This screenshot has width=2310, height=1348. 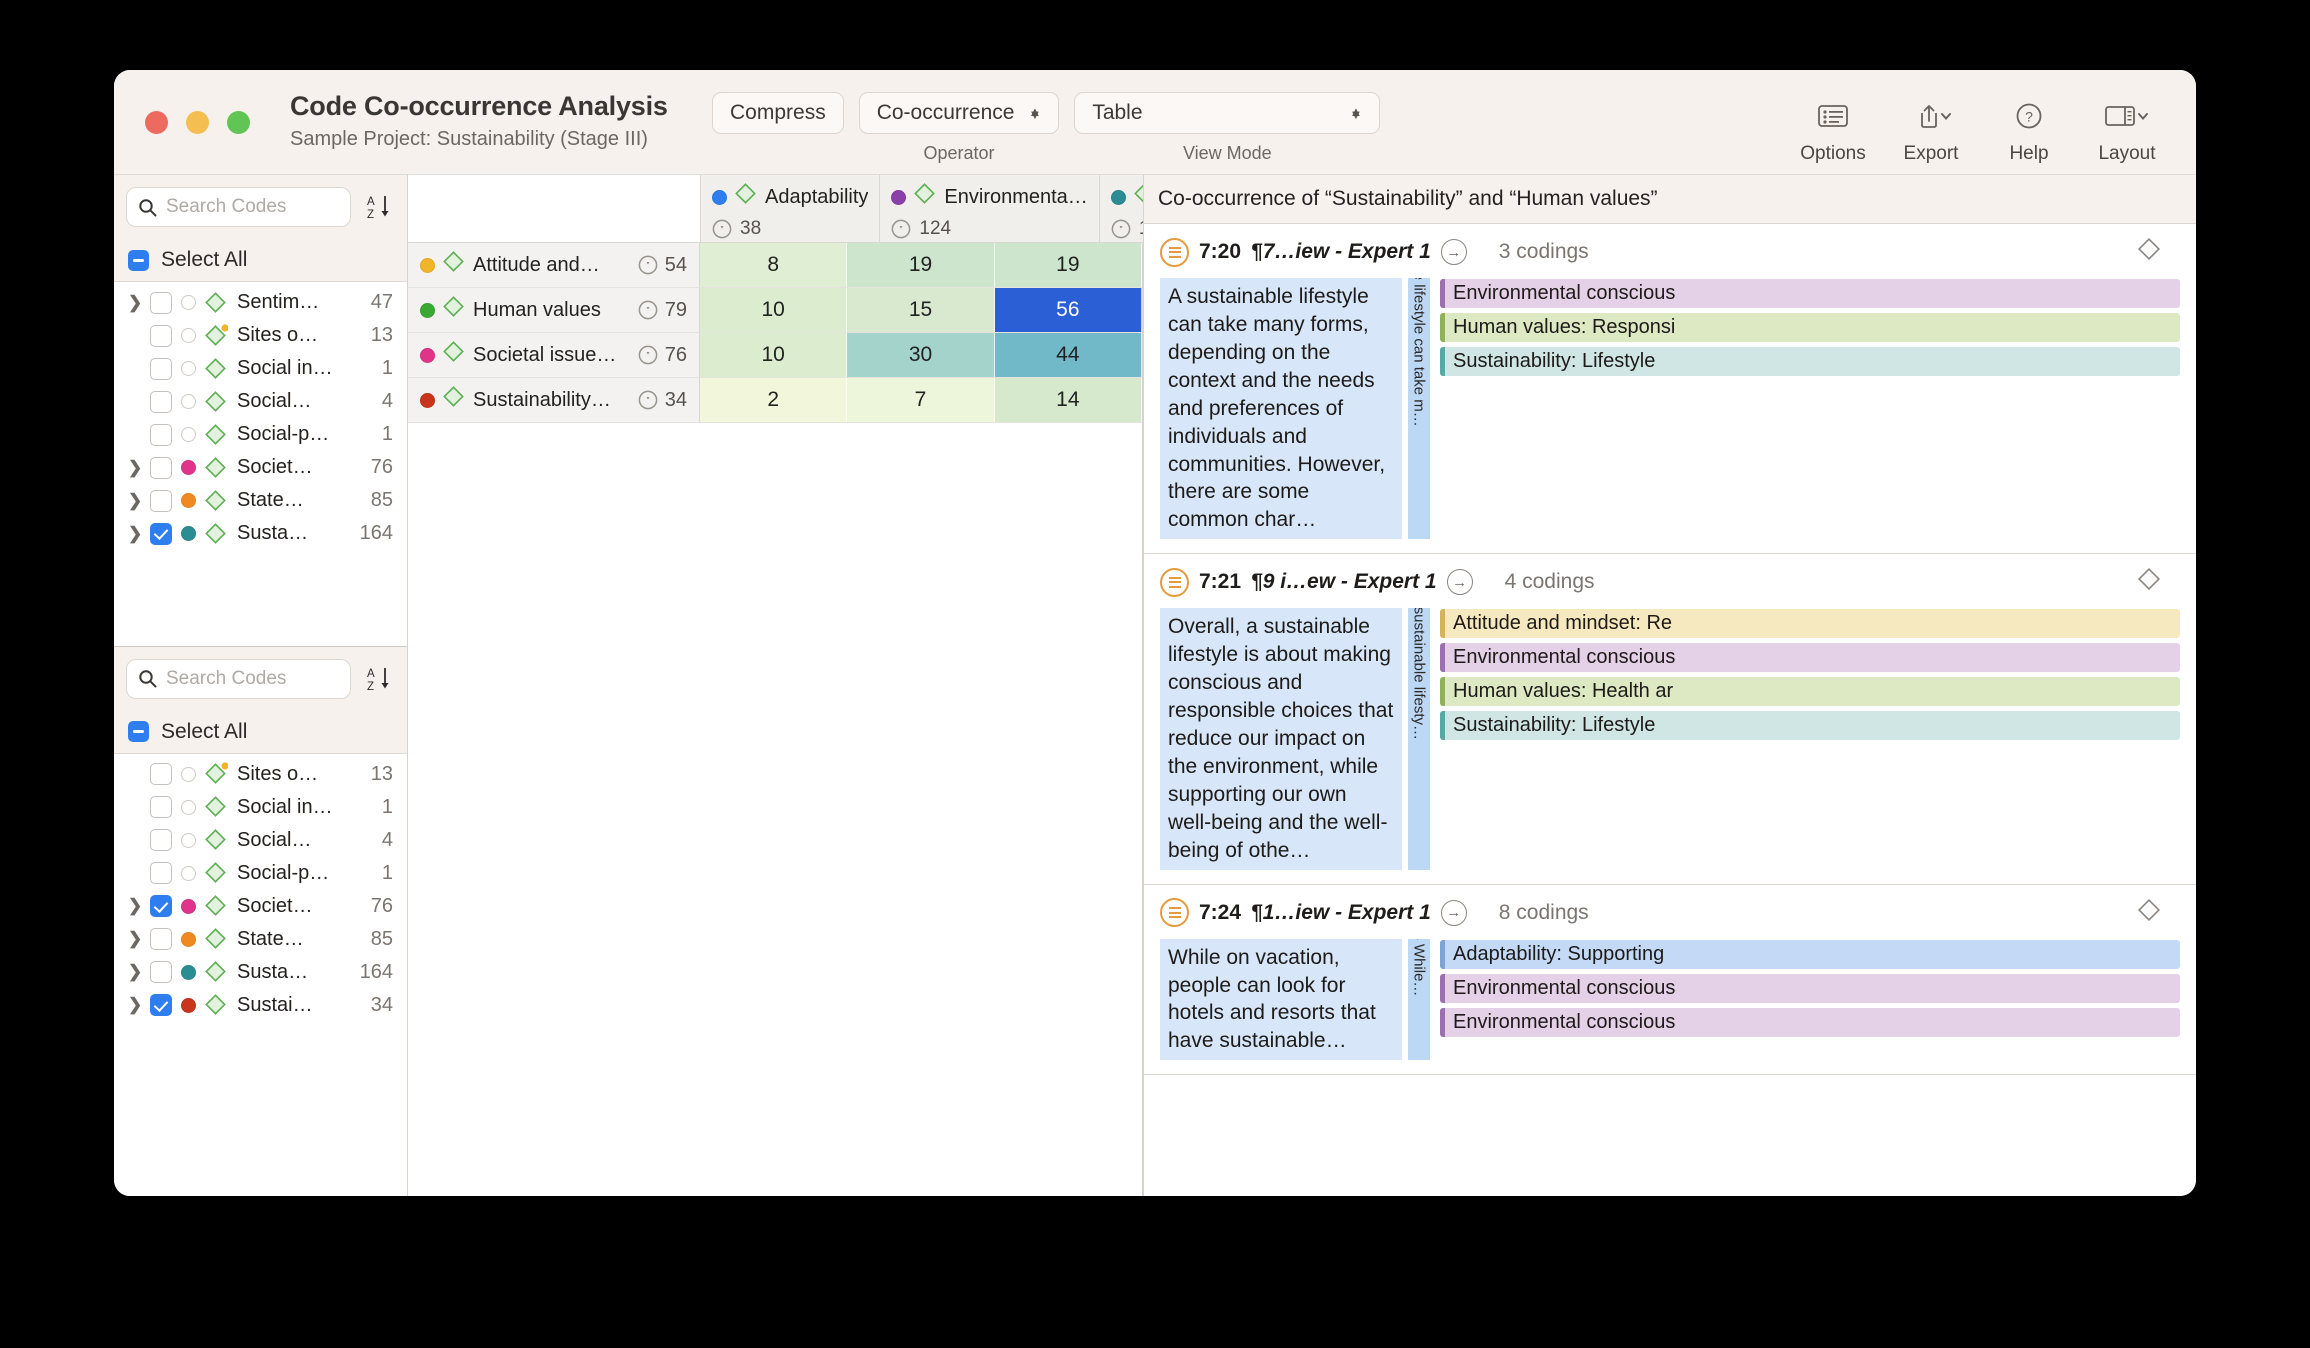 I want to click on matrix-cell: 8, so click(x=774, y=265).